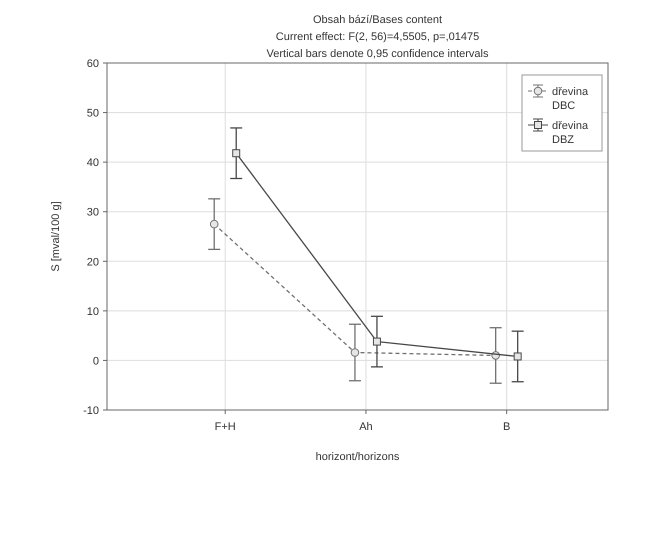 This screenshot has width=645, height=545. What do you see at coordinates (225, 427) in the screenshot?
I see `x-tick-label: F+H` at bounding box center [225, 427].